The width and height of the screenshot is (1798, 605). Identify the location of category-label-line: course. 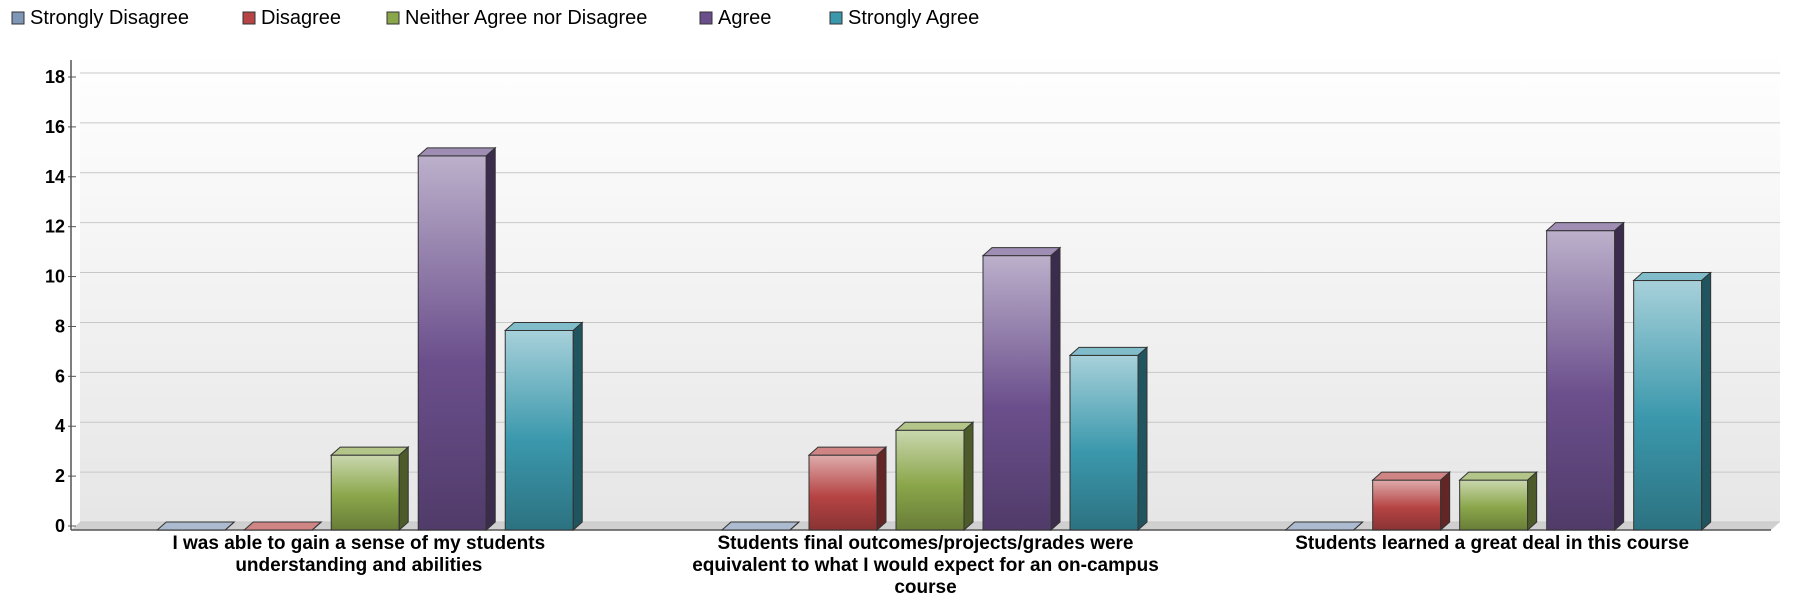
(925, 587).